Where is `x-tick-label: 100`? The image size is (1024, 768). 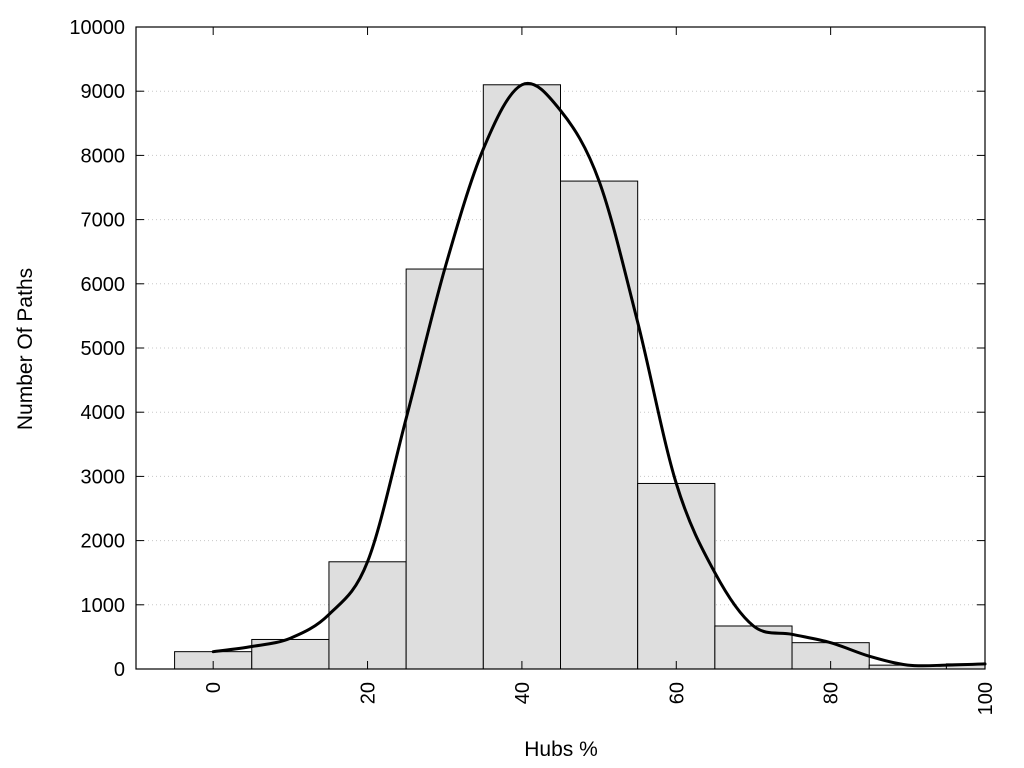
x-tick-label: 100 is located at coordinates (986, 698).